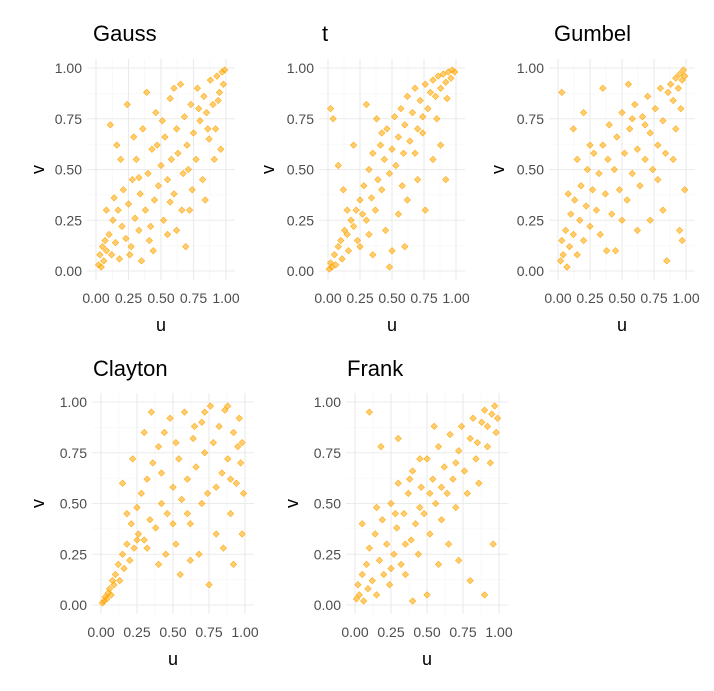  Describe the element at coordinates (592, 33) in the screenshot. I see `panel-title: Gumbel` at that location.